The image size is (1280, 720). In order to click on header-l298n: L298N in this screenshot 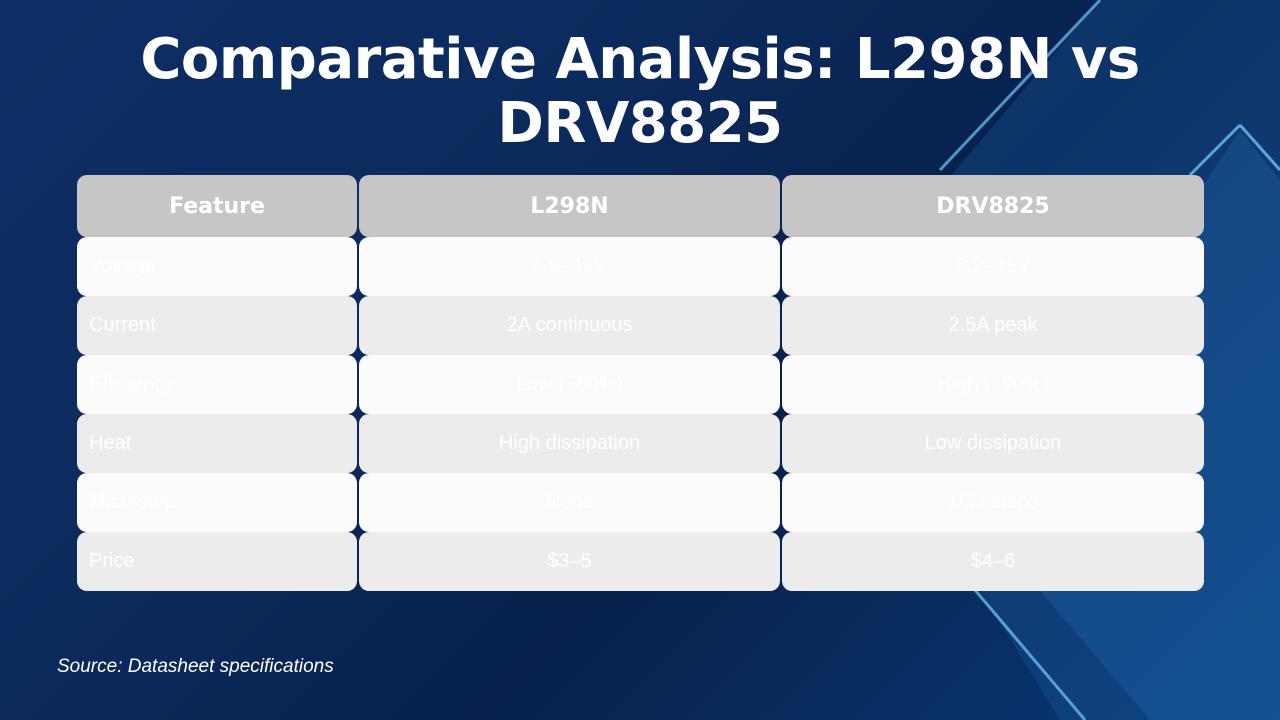, I will do `click(569, 206)`.